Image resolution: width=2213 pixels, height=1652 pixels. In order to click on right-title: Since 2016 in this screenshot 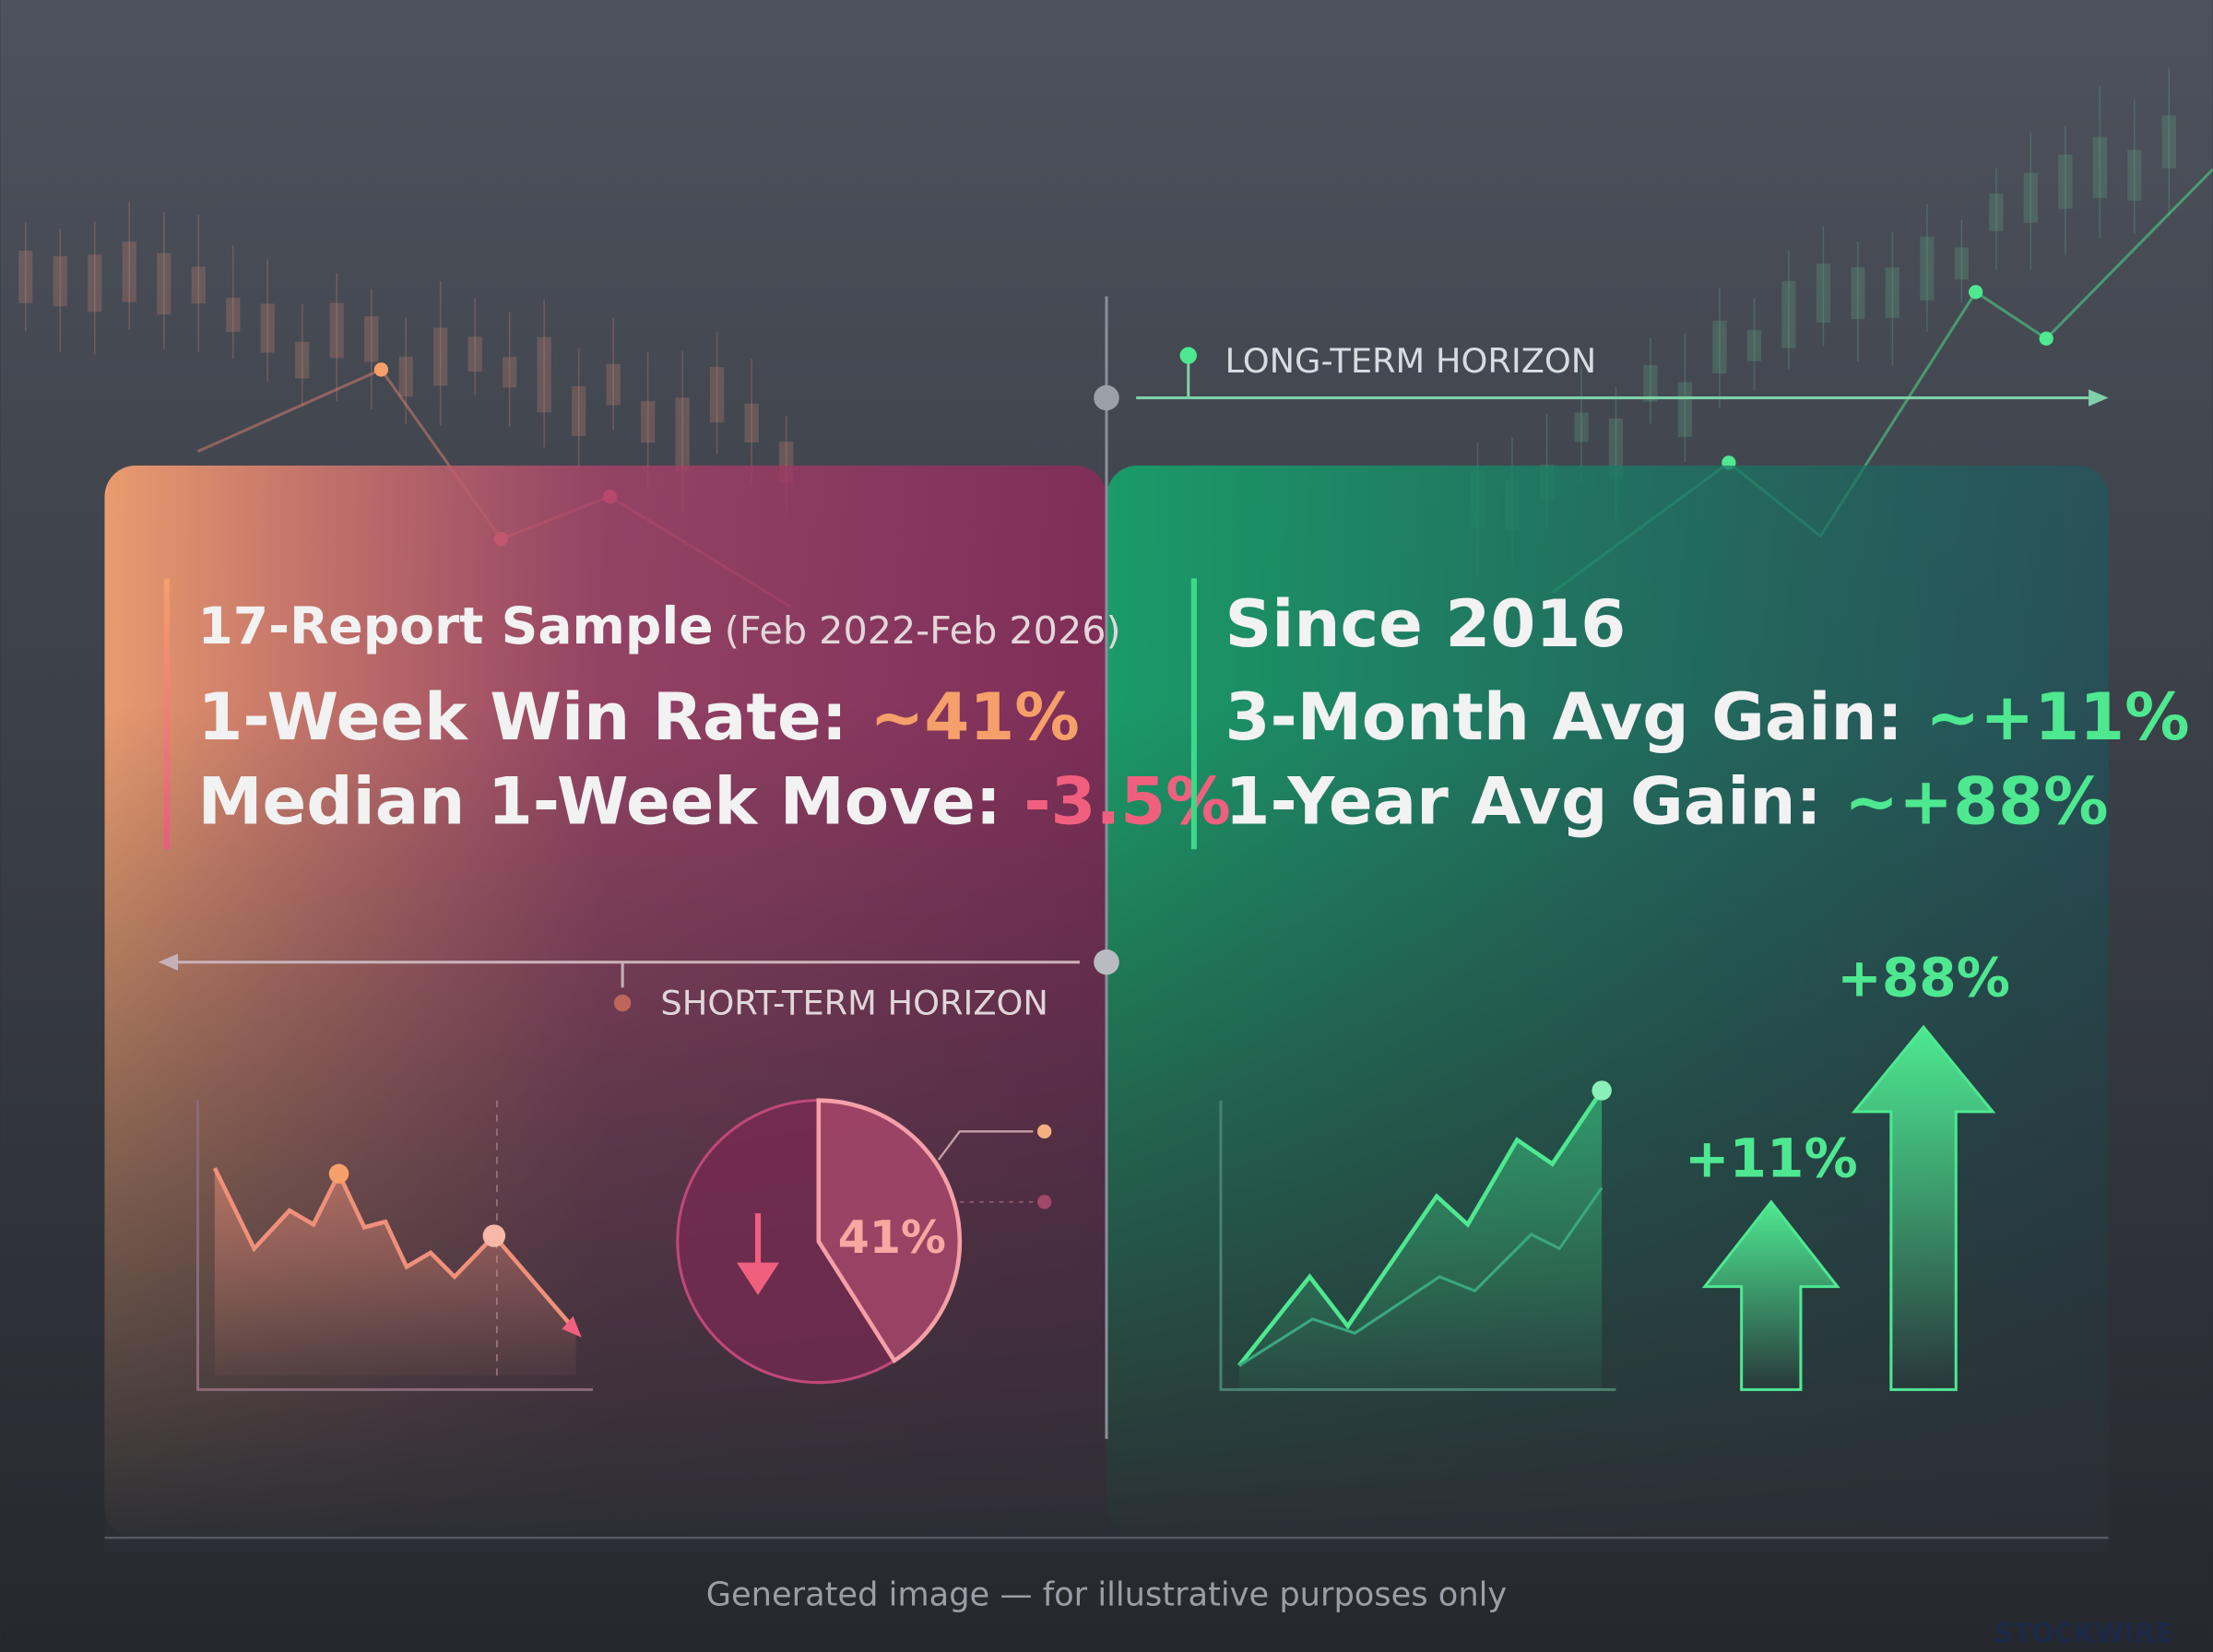, I will do `click(1426, 624)`.